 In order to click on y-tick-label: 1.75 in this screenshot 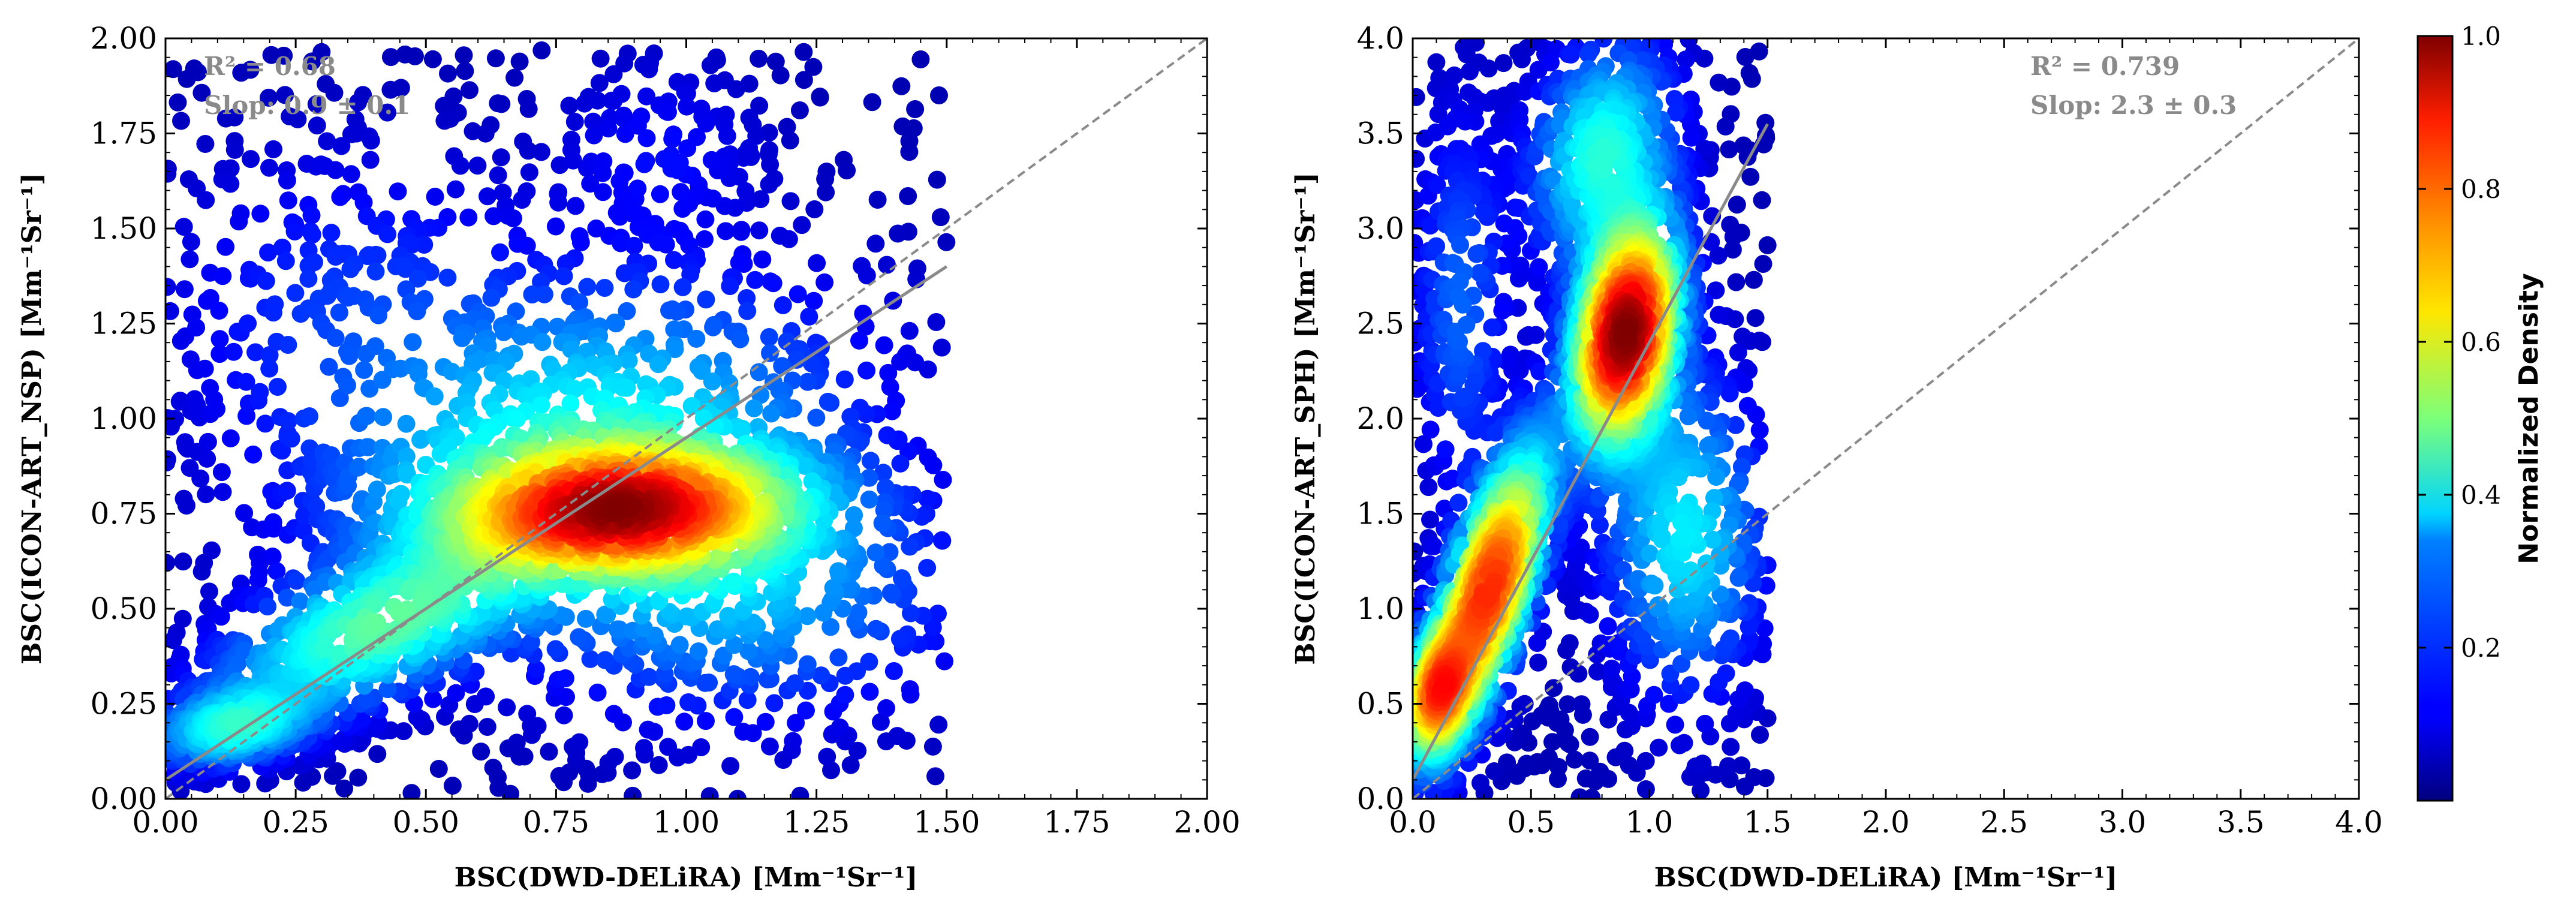, I will do `click(124, 133)`.